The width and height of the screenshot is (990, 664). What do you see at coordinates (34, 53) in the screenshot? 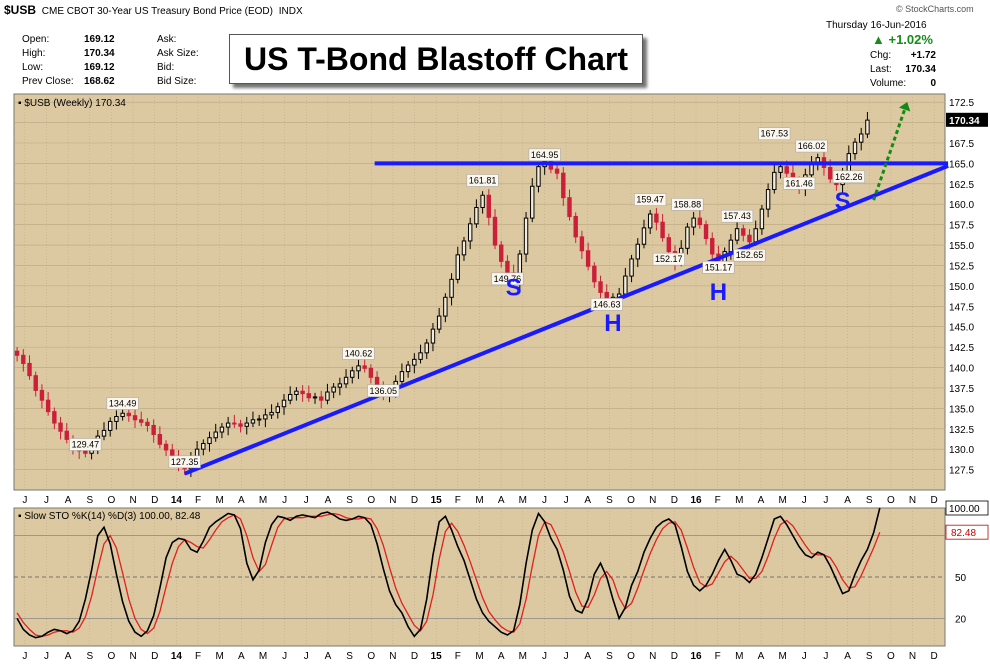
I see `quote-high-label: High:` at bounding box center [34, 53].